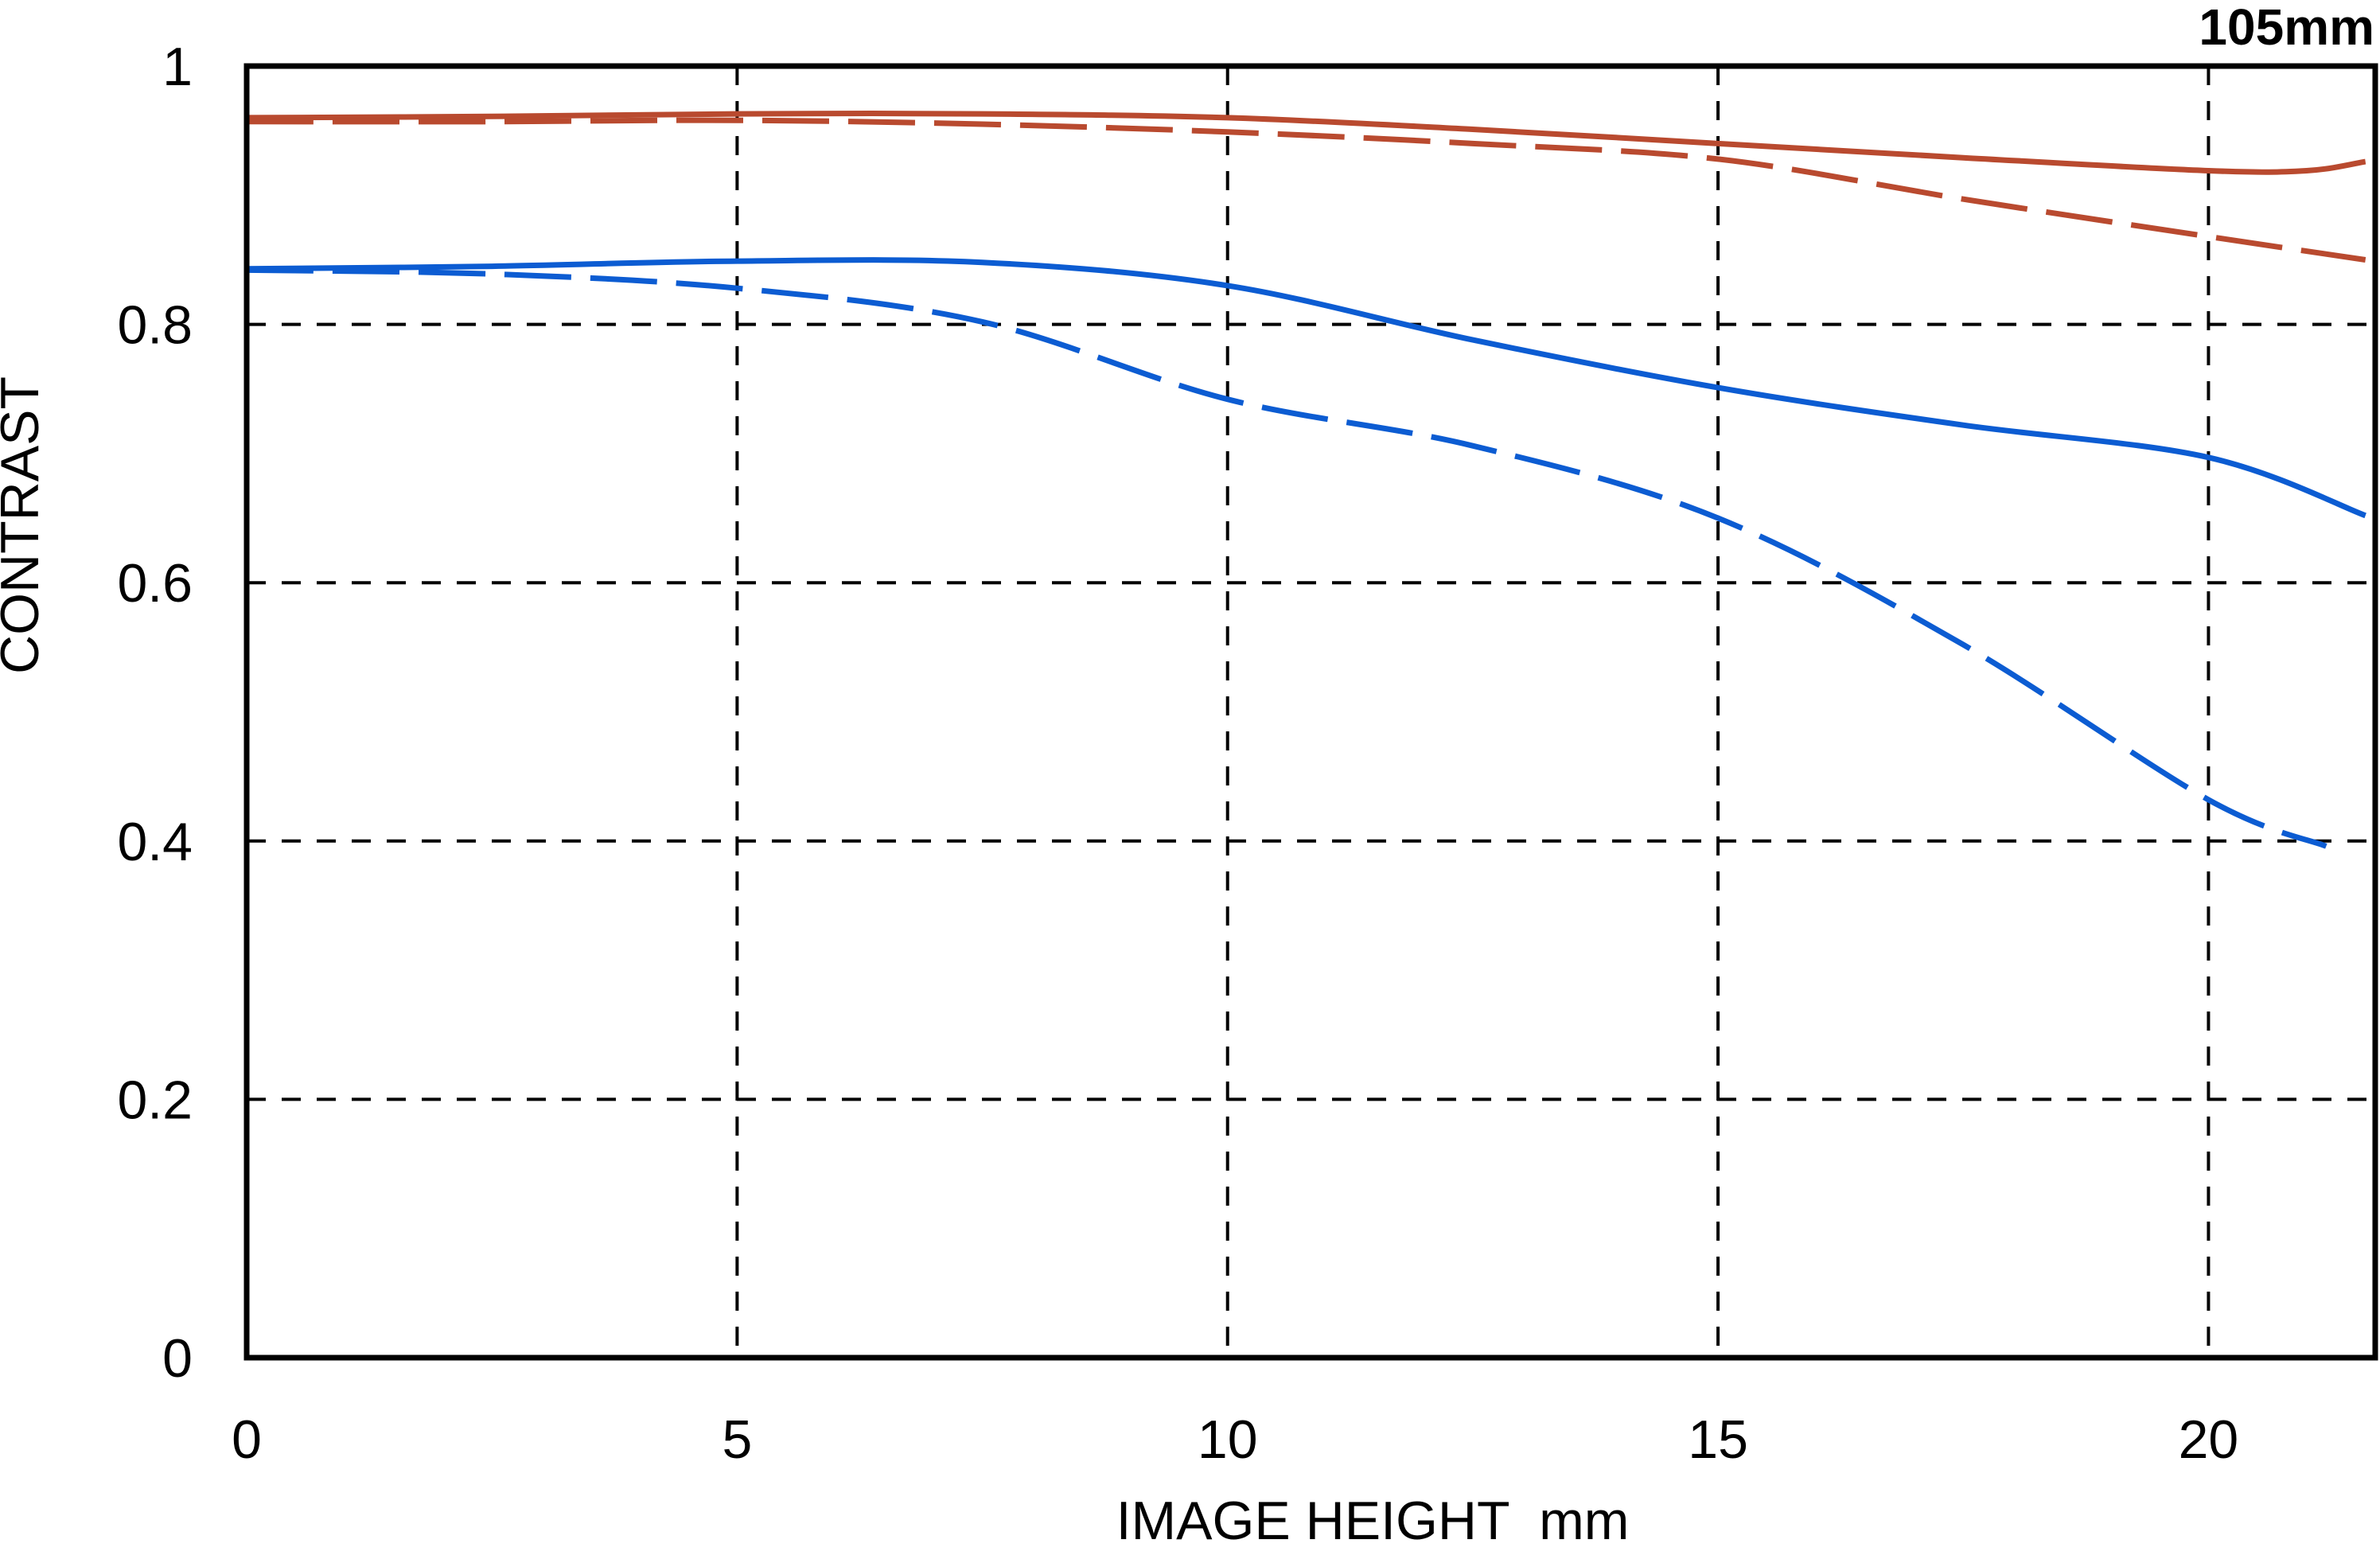 The height and width of the screenshot is (1563, 2380). Describe the element at coordinates (1306, 388) in the screenshot. I see `curve-blue-solid` at that location.